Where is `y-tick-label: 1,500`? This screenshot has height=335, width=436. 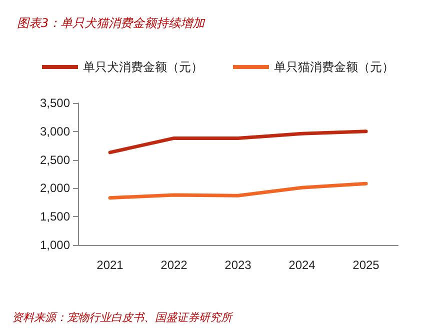 y-tick-label: 1,500 is located at coordinates (55, 217).